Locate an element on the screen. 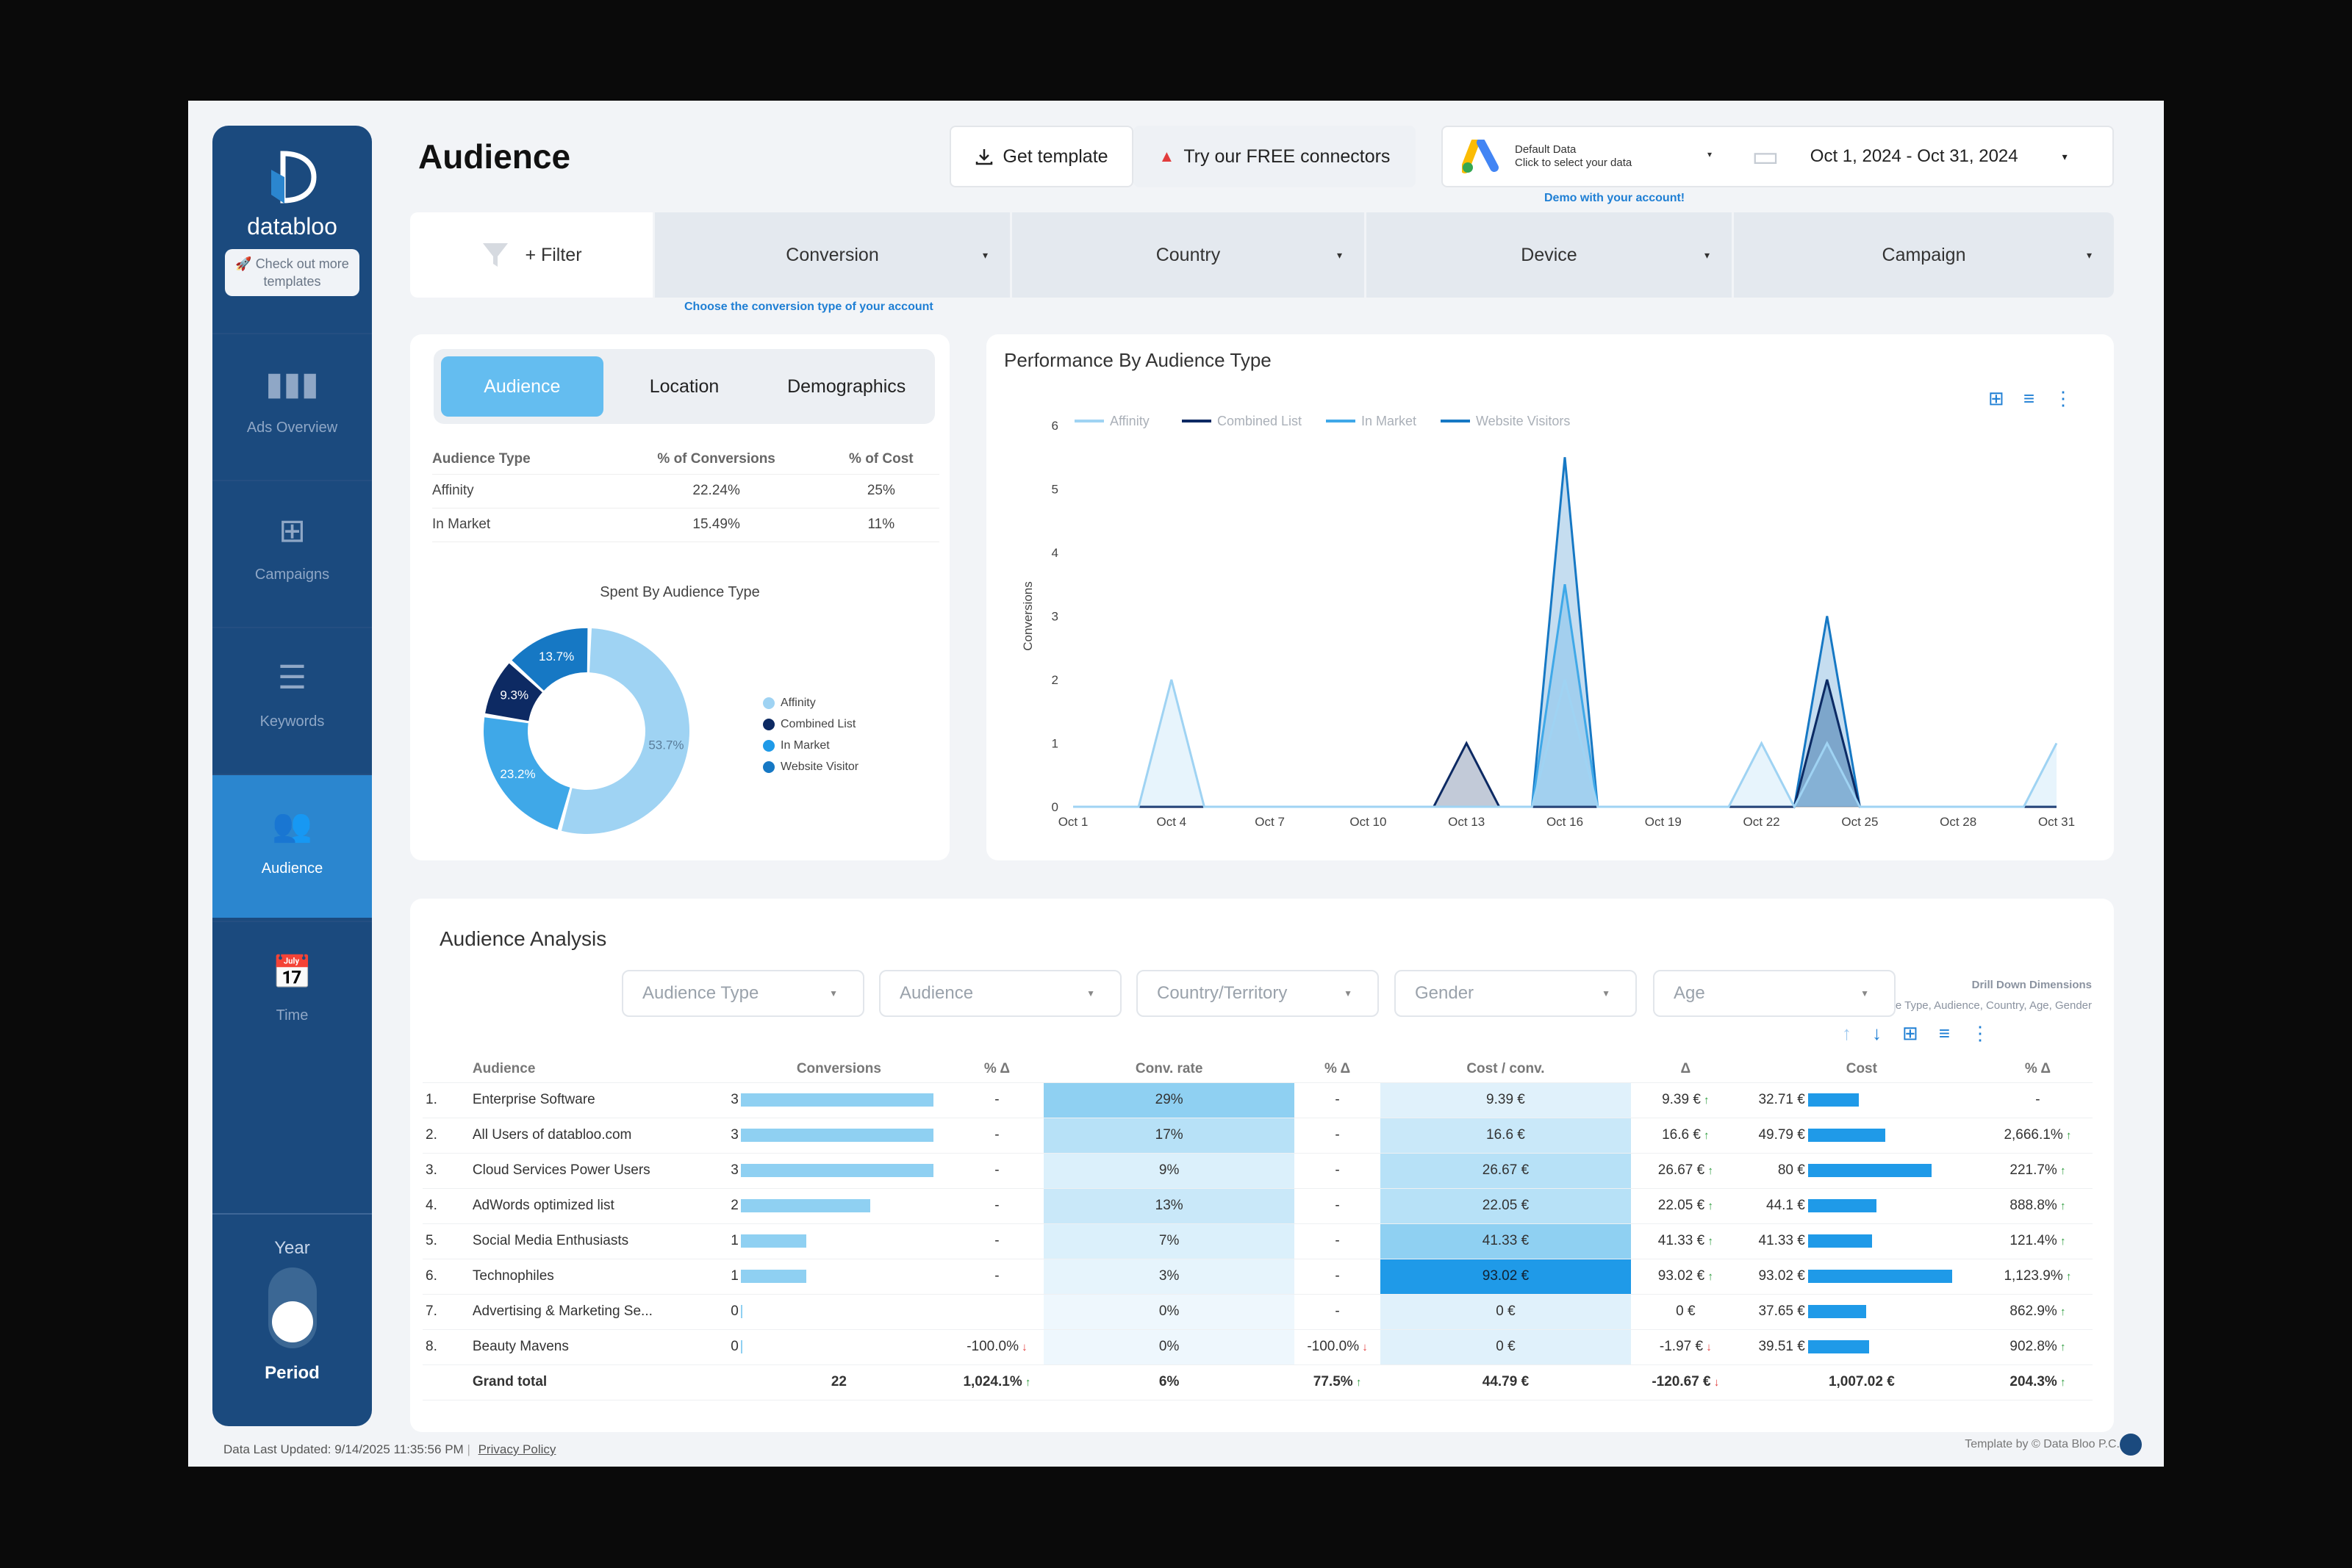 This screenshot has height=1568, width=2352. total-value: 44.79 € is located at coordinates (1506, 1381).